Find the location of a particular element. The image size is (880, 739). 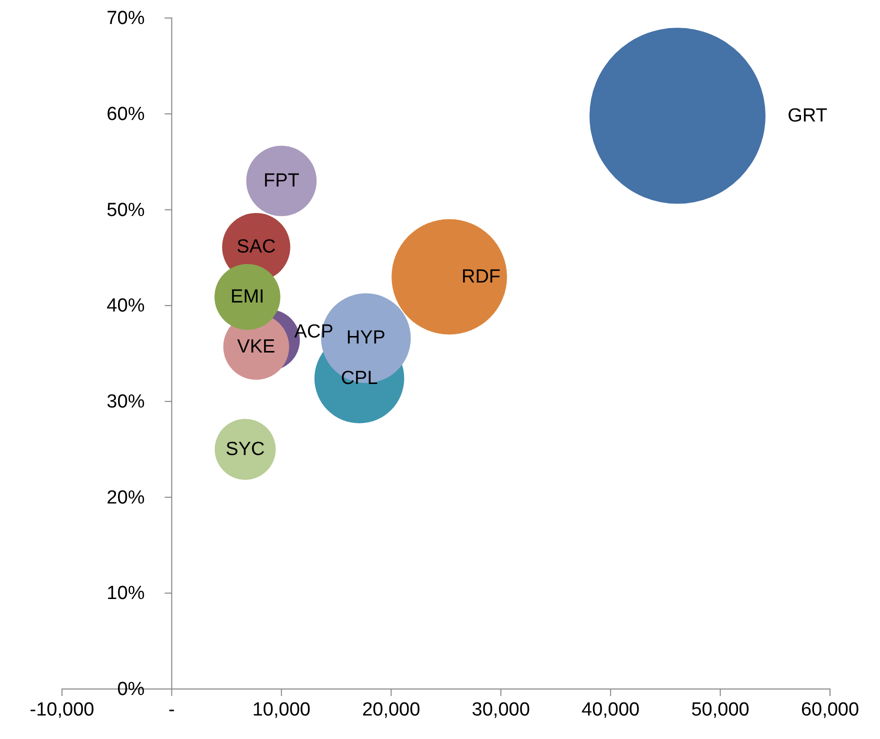

series-label: RDF is located at coordinates (481, 277).